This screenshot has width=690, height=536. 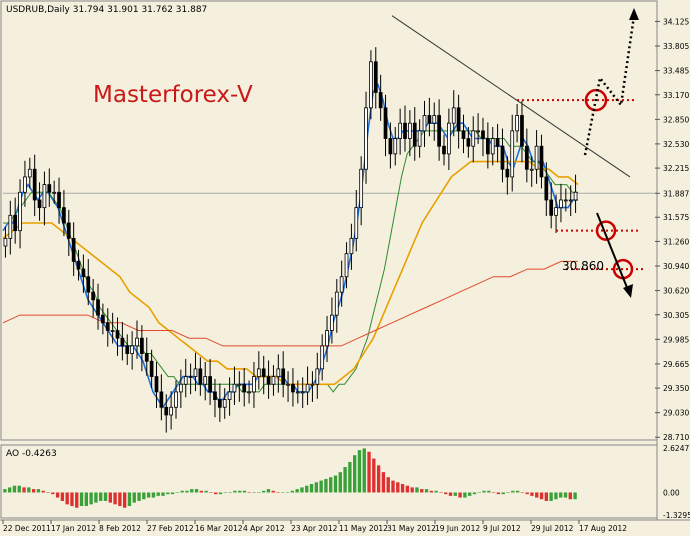 I want to click on bullish-arrow-head, so click(x=634, y=14).